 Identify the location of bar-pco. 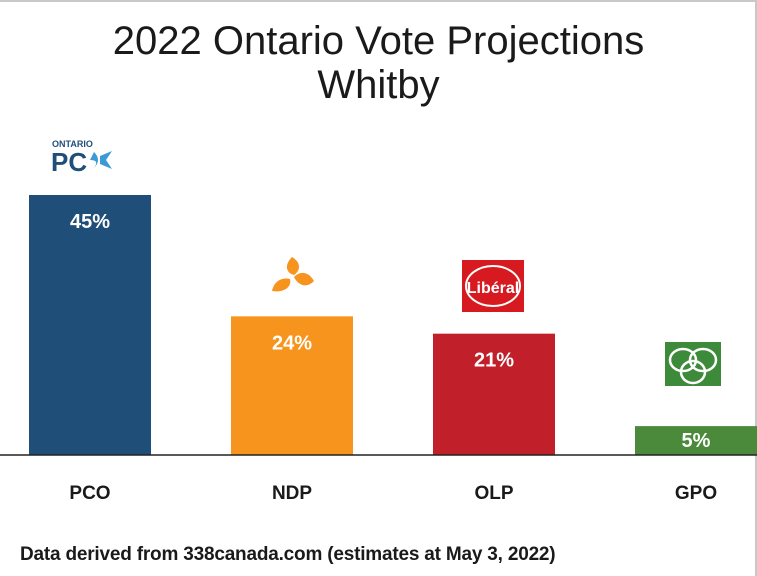
(90, 325).